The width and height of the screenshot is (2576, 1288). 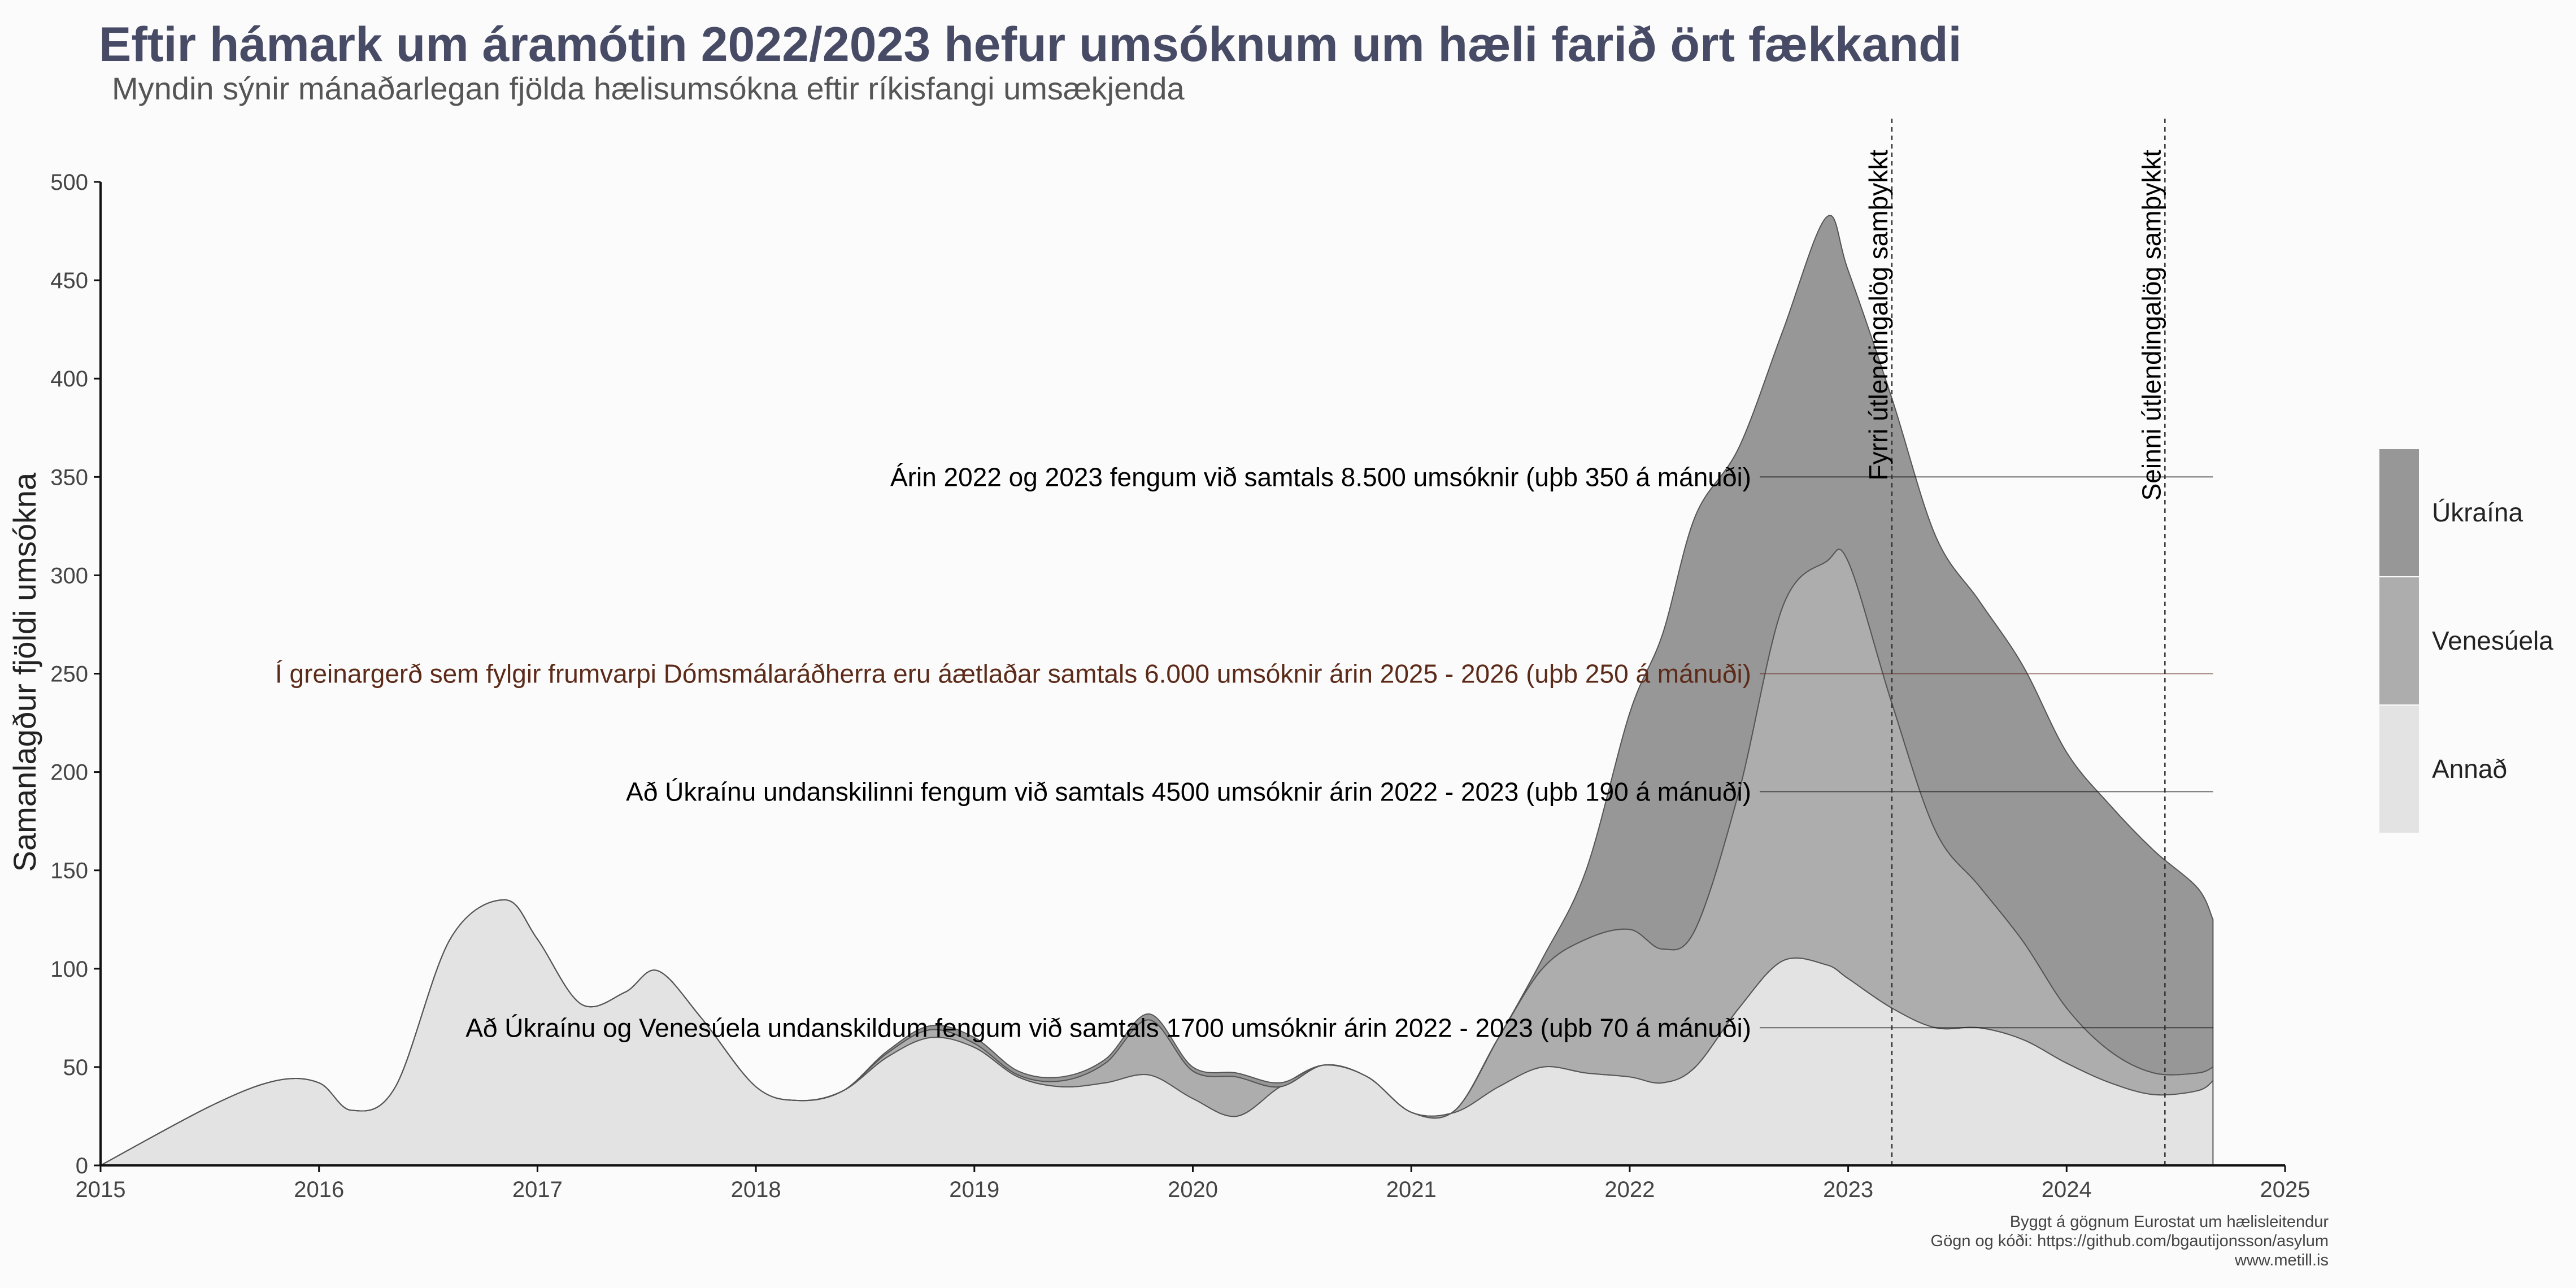 What do you see at coordinates (76, 1067) in the screenshot?
I see `y-tick-label: 50` at bounding box center [76, 1067].